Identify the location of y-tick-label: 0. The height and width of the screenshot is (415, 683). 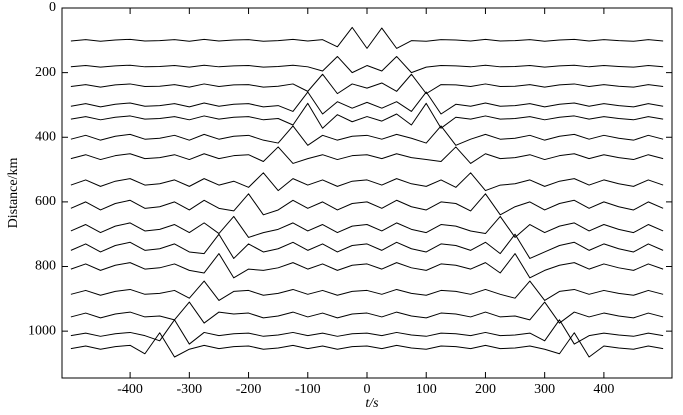
(52, 7).